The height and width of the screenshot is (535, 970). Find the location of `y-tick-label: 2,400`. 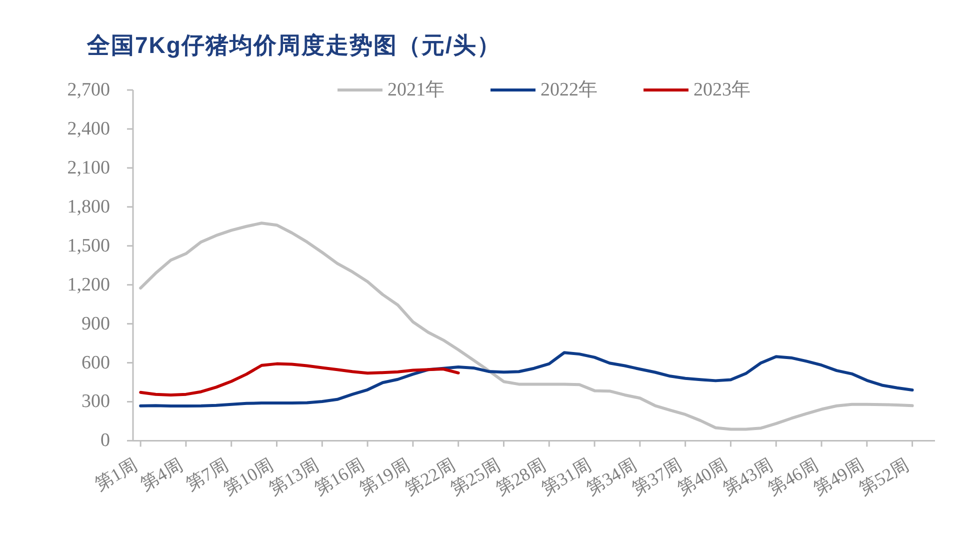

y-tick-label: 2,400 is located at coordinates (88, 129).